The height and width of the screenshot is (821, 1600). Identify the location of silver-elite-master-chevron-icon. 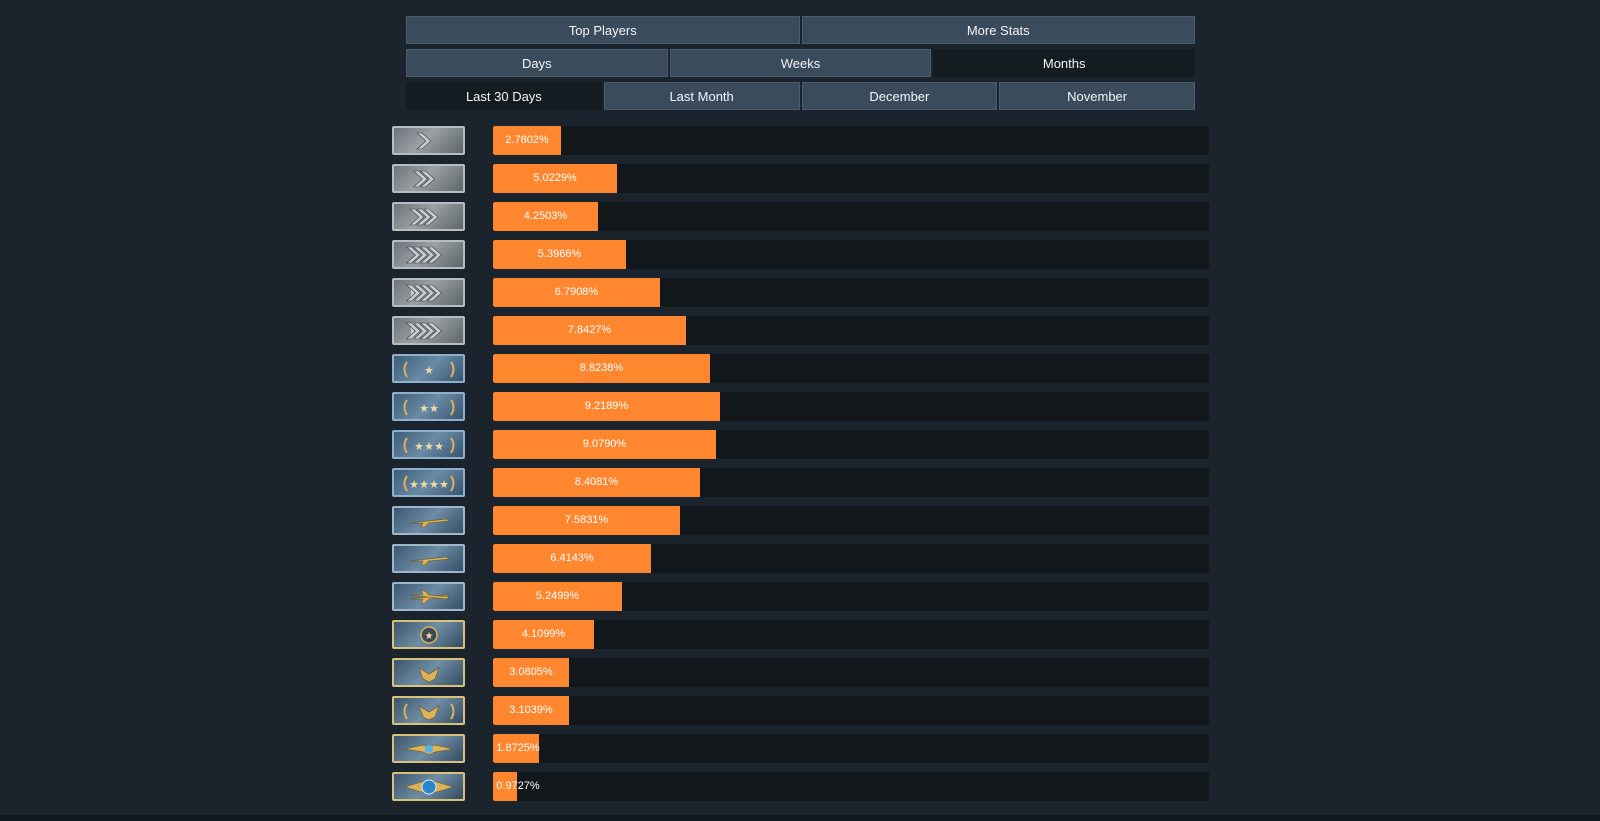
(428, 330).